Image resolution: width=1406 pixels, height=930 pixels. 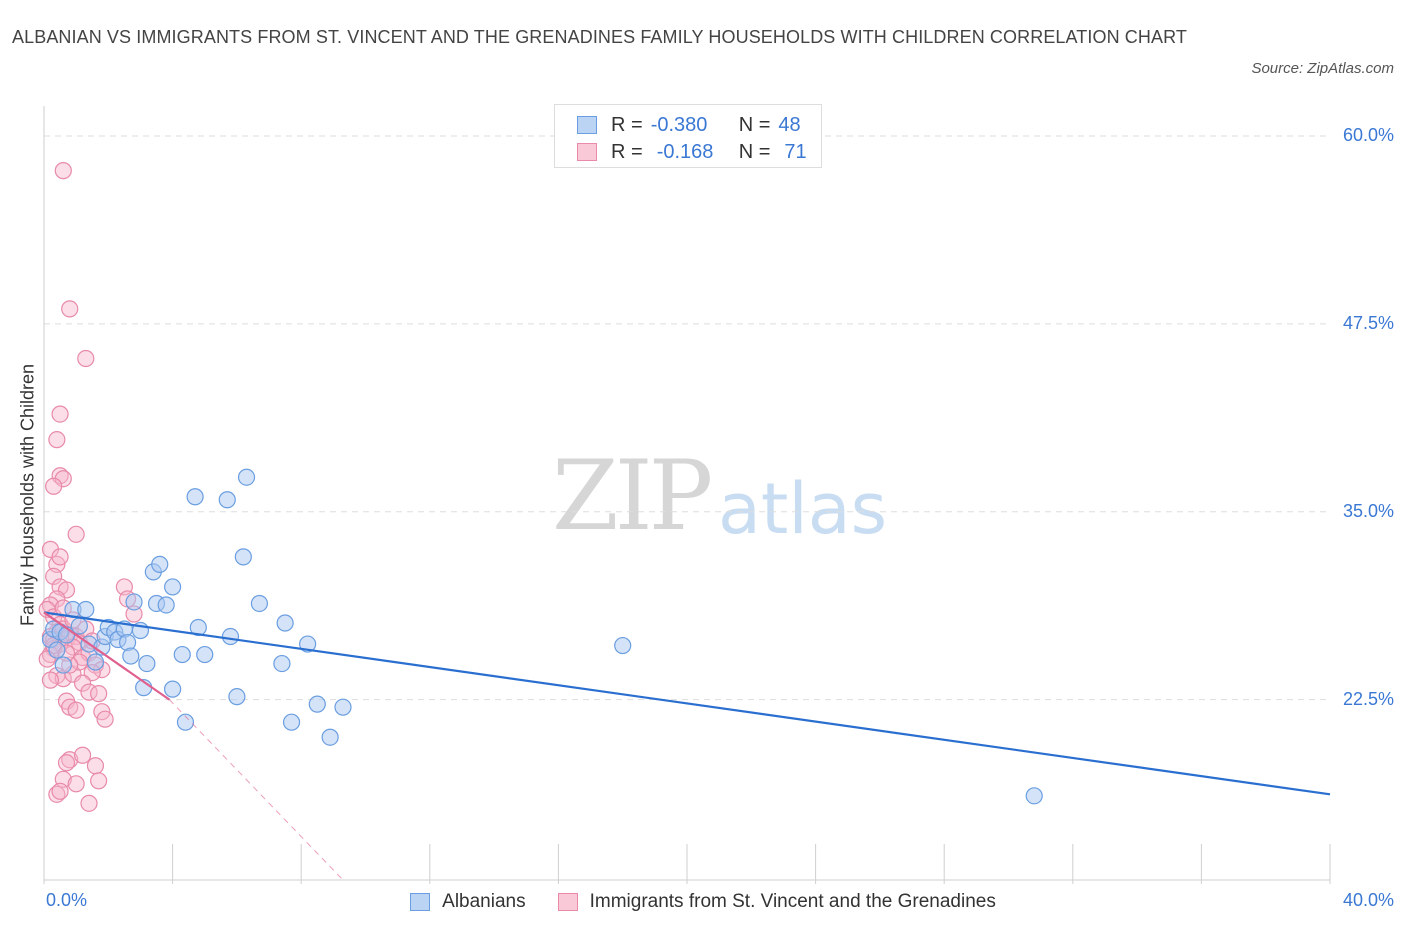 What do you see at coordinates (90, 487) in the screenshot?
I see `series-immigrants-points` at bounding box center [90, 487].